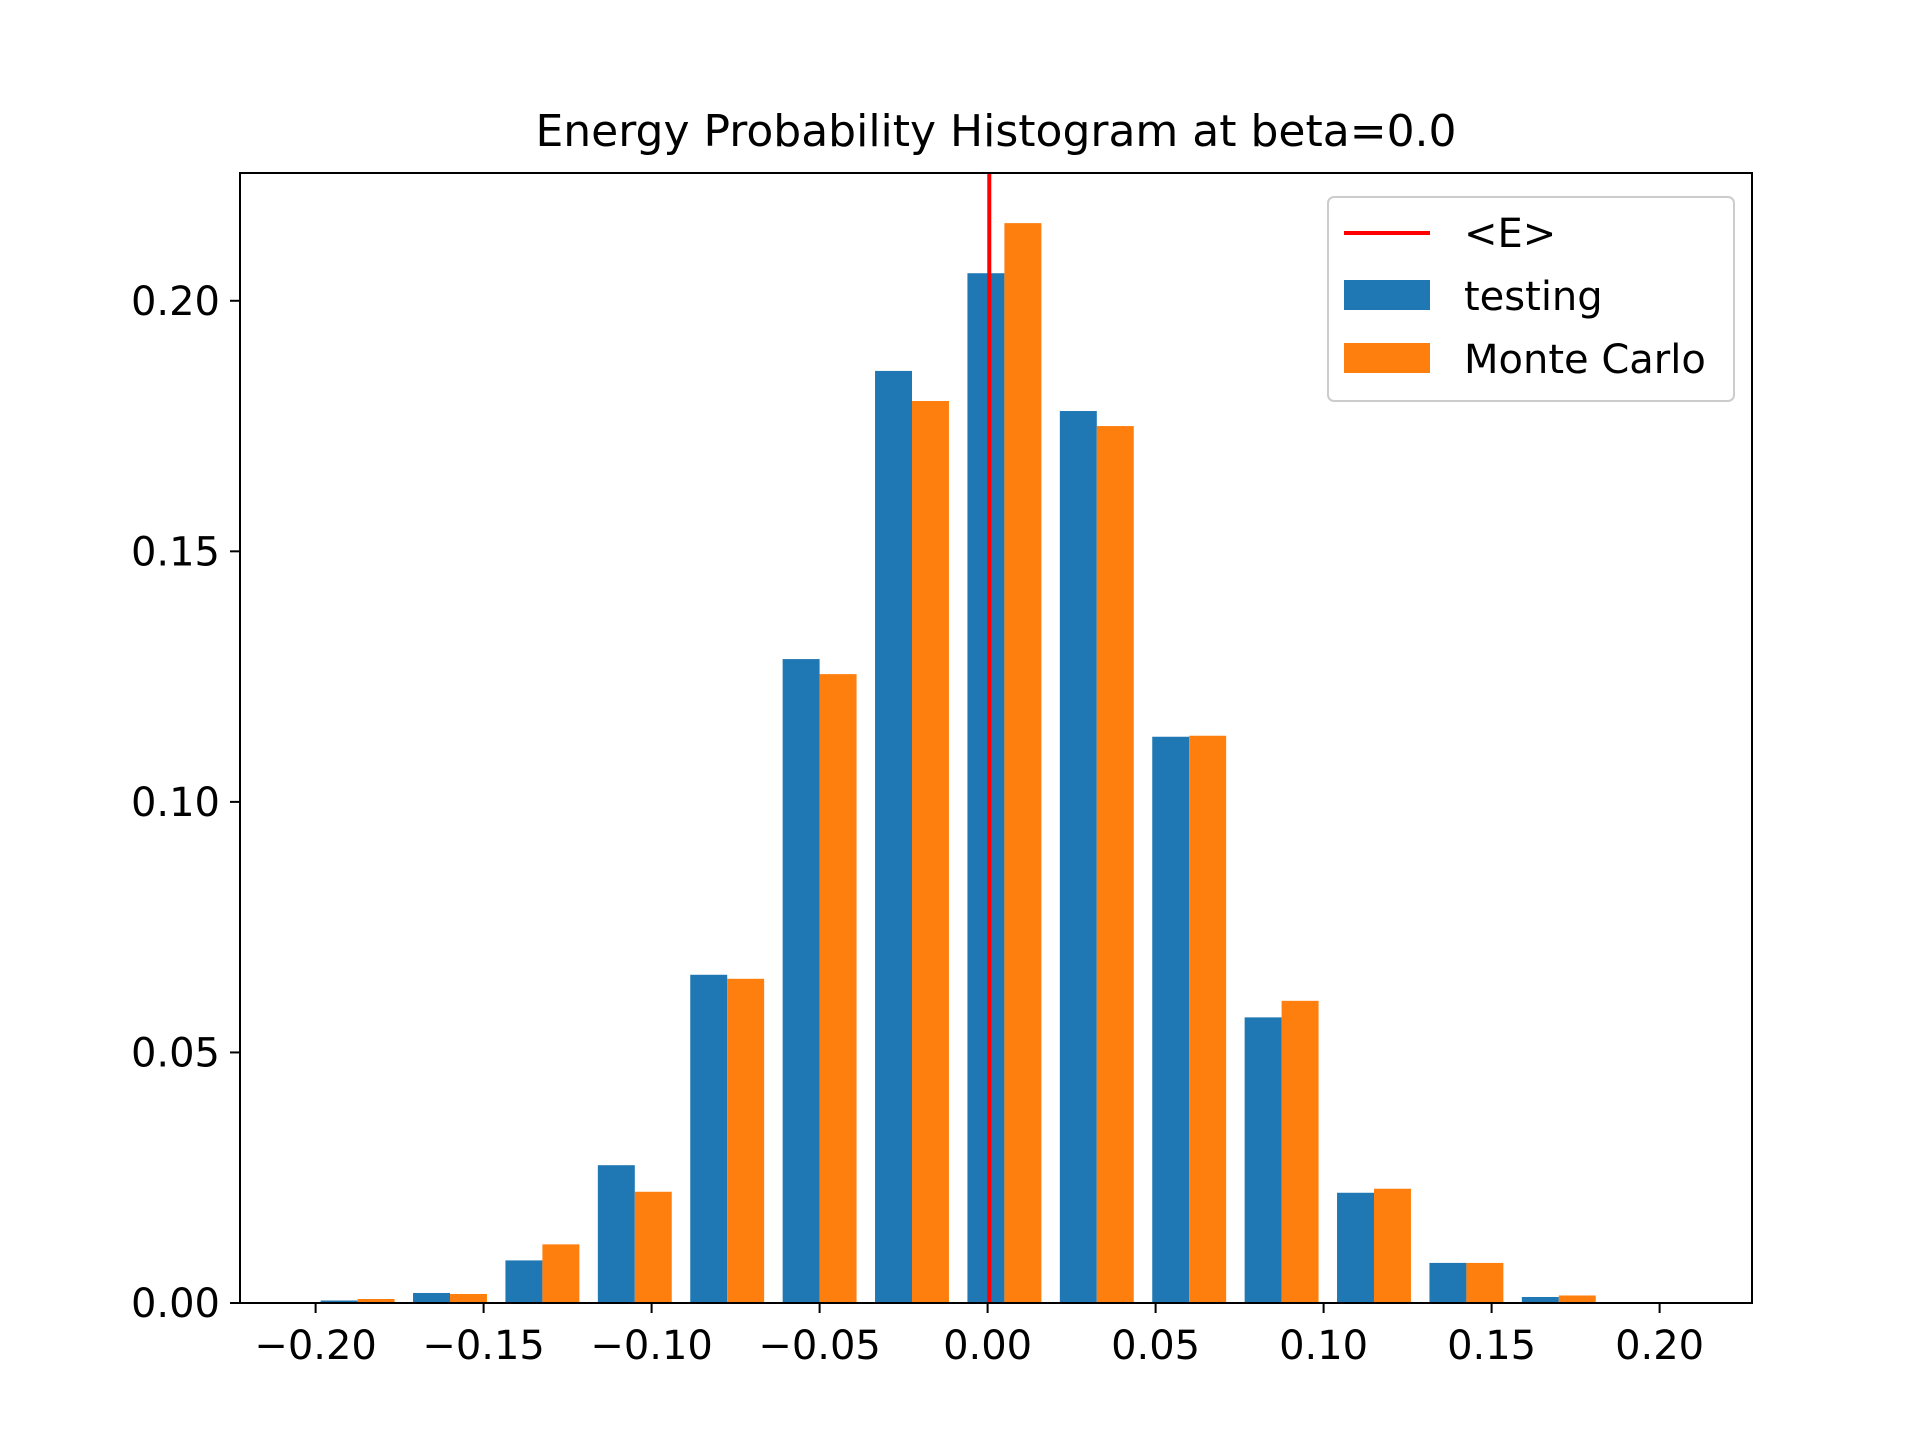  I want to click on x-tick-label: 0.00, so click(987, 1346).